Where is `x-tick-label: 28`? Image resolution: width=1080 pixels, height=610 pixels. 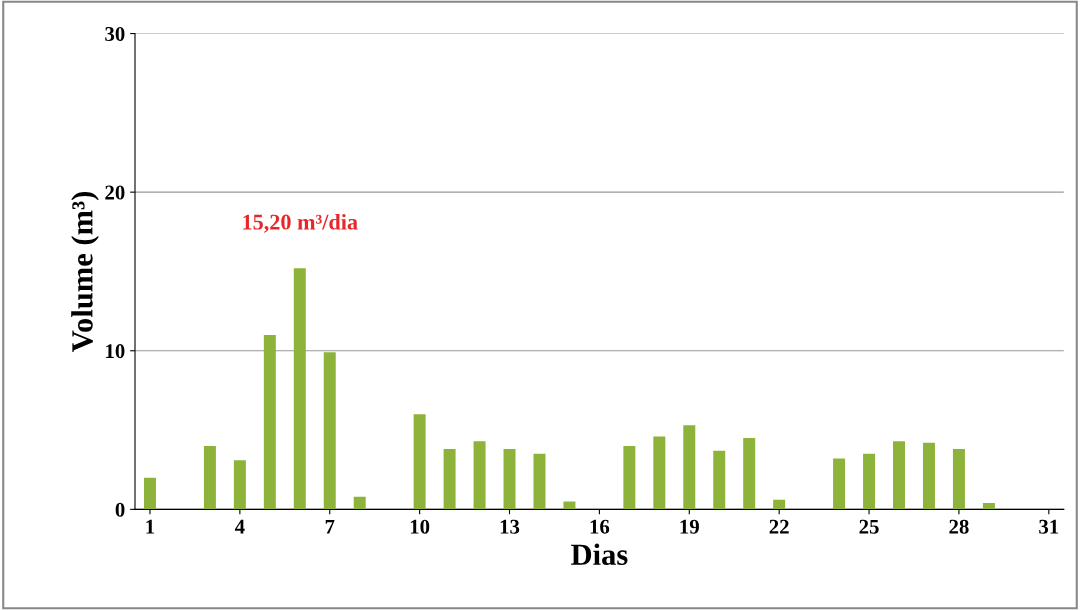 x-tick-label: 28 is located at coordinates (959, 526).